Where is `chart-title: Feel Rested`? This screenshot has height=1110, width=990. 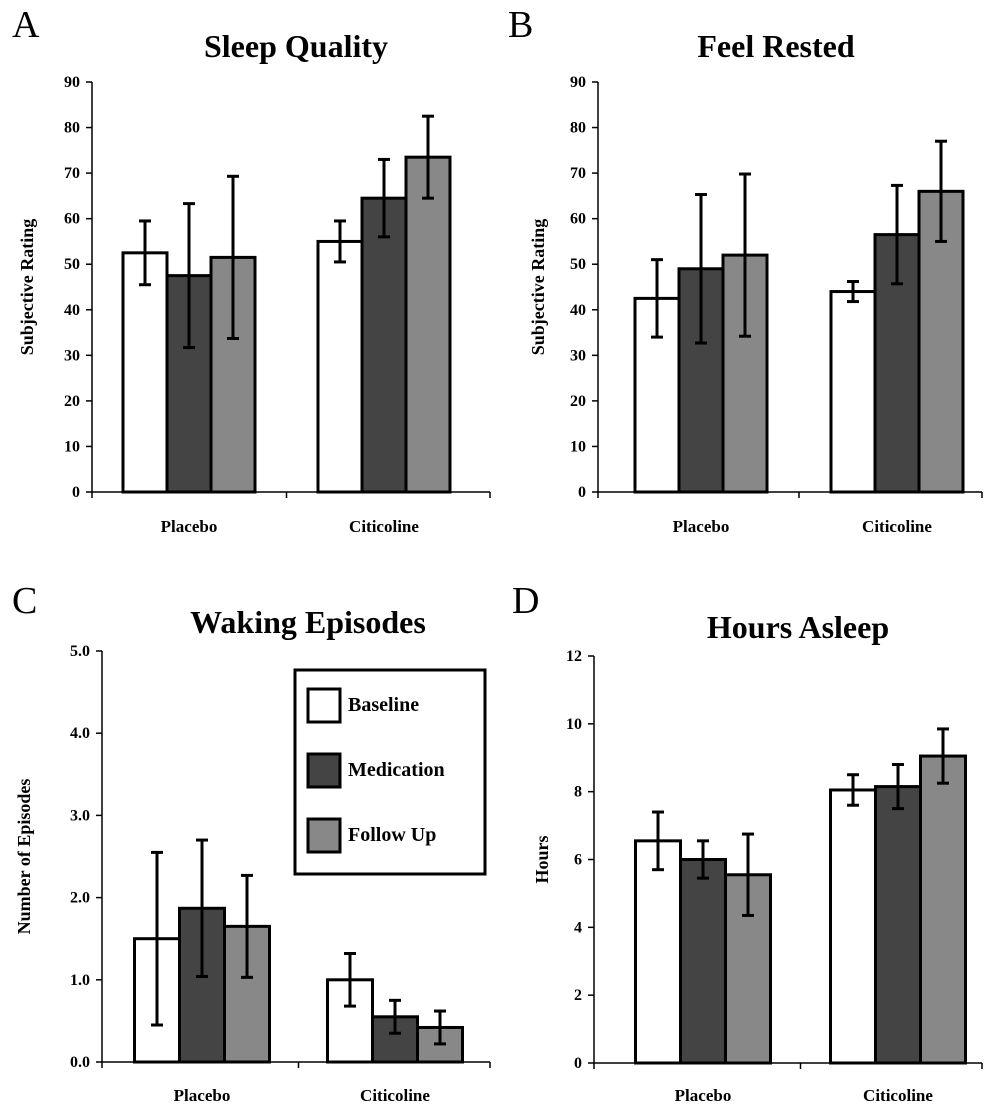
chart-title: Feel Rested is located at coordinates (775, 46).